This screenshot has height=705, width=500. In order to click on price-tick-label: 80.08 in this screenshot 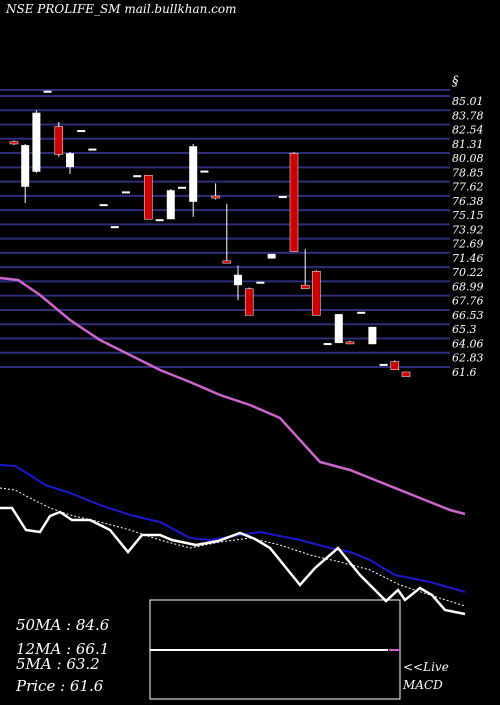, I will do `click(468, 158)`.